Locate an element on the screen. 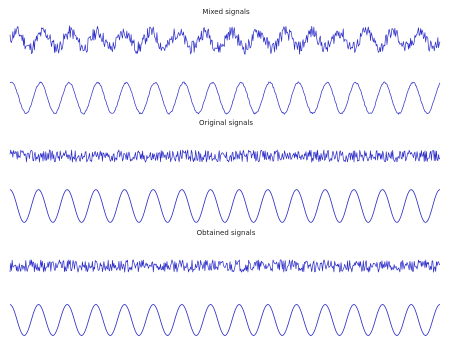 This screenshot has width=449, height=340. obtained-signal-1-line is located at coordinates (225, 266).